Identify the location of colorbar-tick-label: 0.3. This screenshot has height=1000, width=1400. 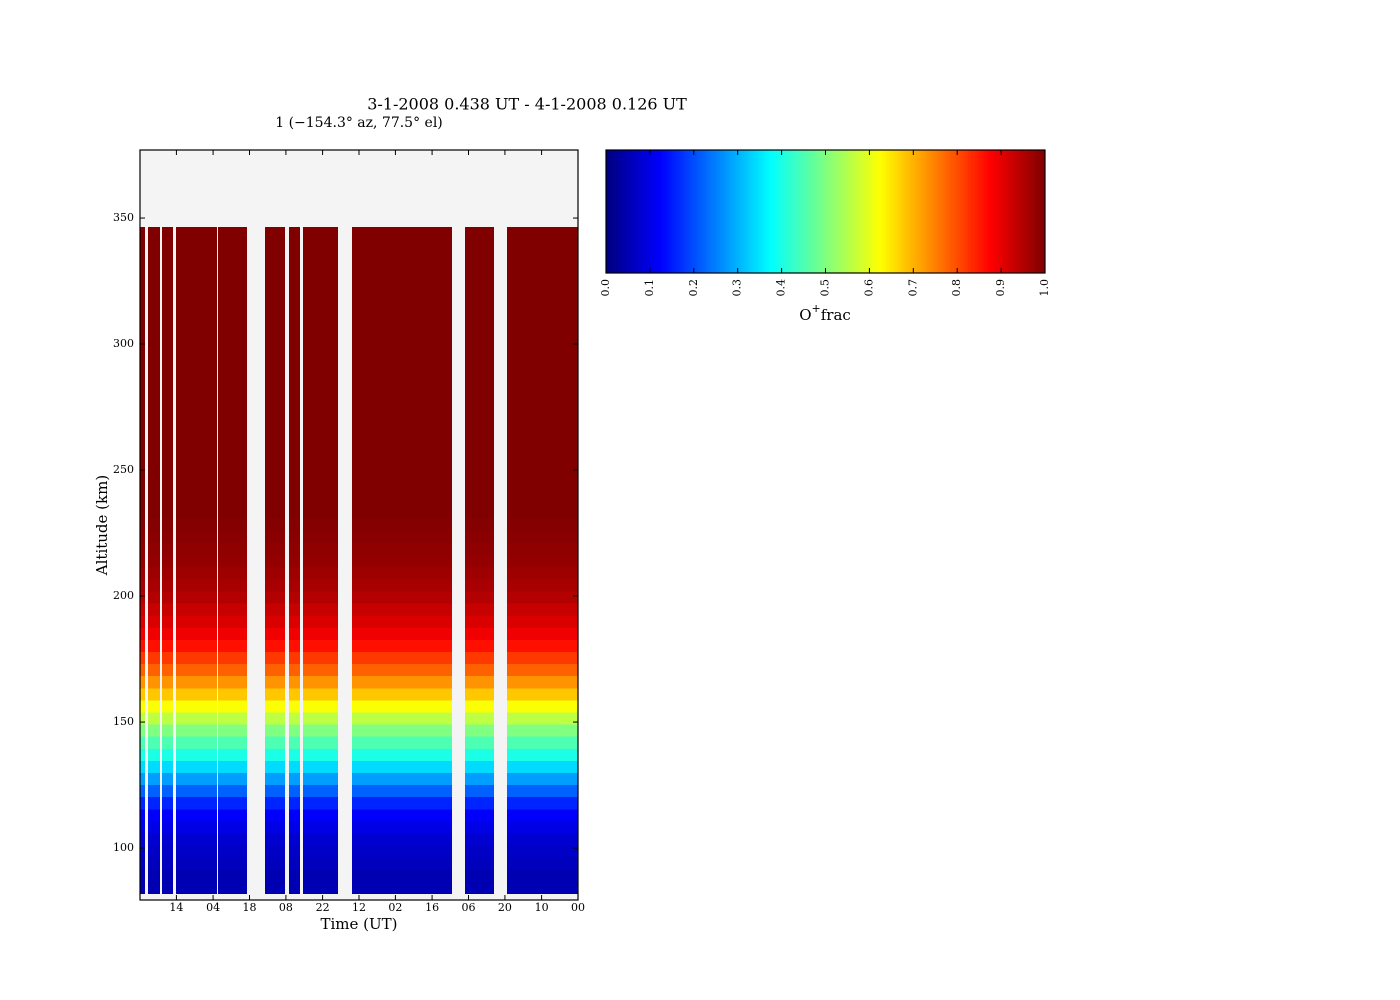
(737, 288).